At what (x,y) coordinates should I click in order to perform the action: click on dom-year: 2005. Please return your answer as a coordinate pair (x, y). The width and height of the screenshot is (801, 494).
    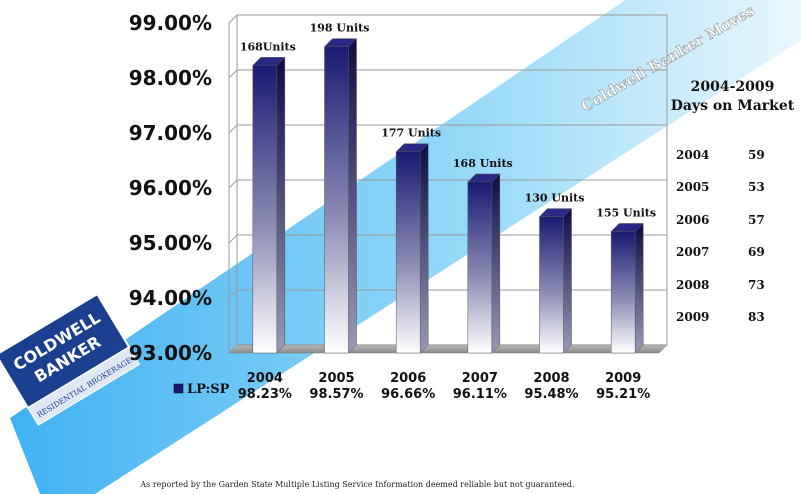
    Looking at the image, I should click on (693, 187).